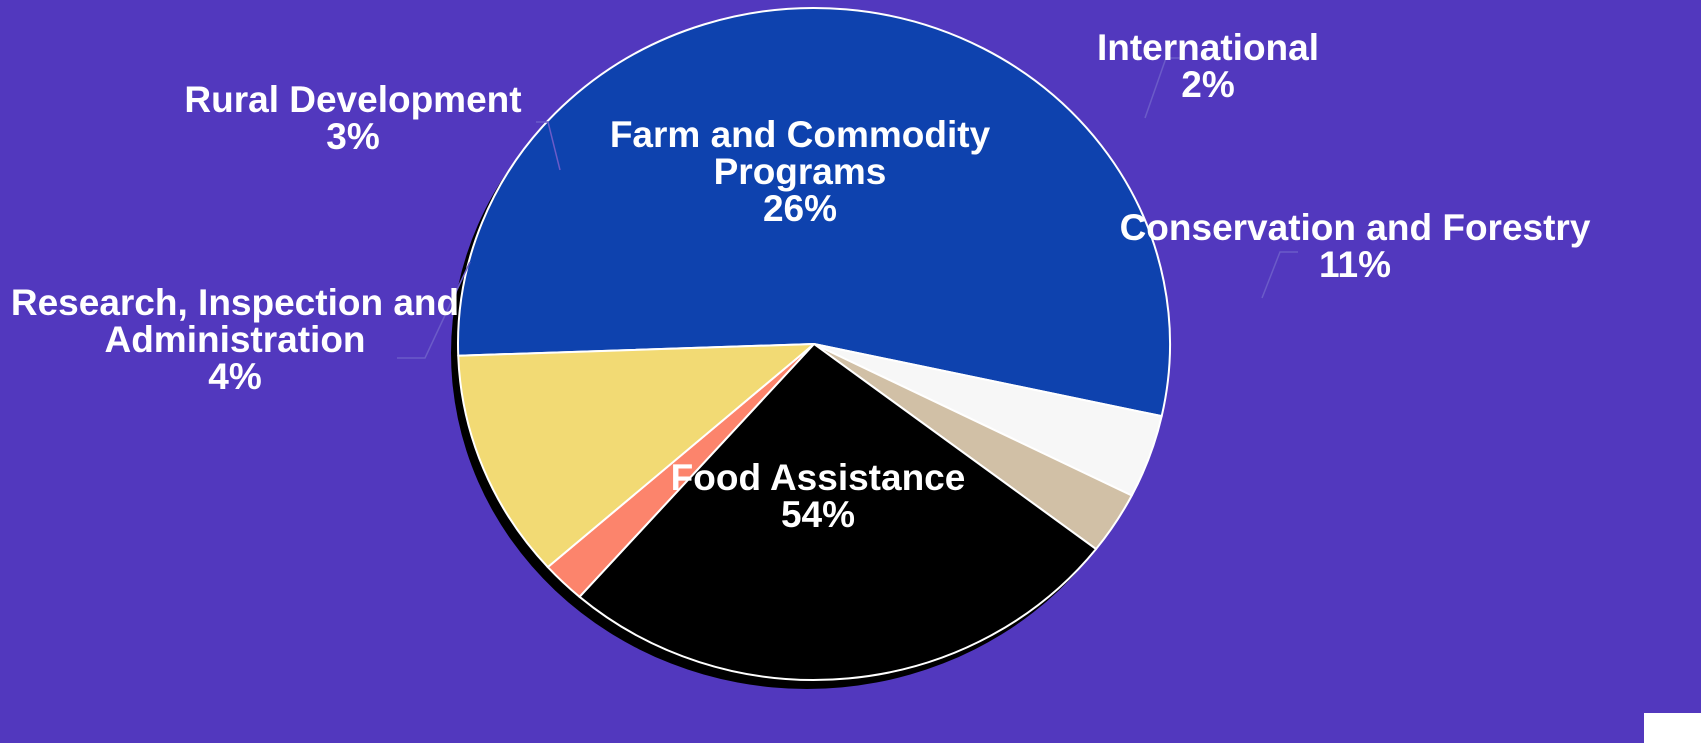 This screenshot has height=743, width=1701. I want to click on slice-label: Conservation and Forestry 11%, so click(1355, 246).